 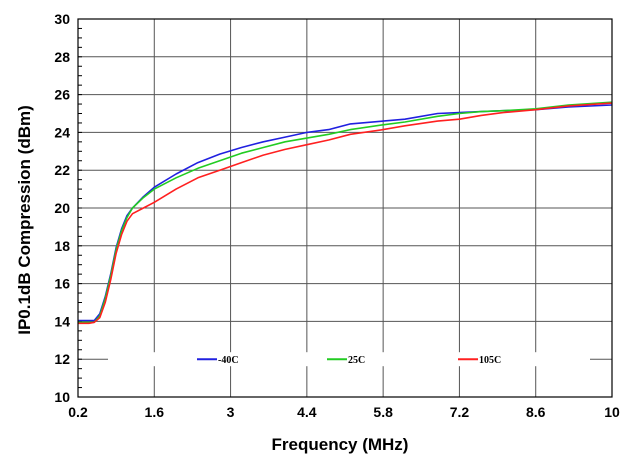 What do you see at coordinates (340, 444) in the screenshot?
I see `x-axis-label: Frequency (MHz)` at bounding box center [340, 444].